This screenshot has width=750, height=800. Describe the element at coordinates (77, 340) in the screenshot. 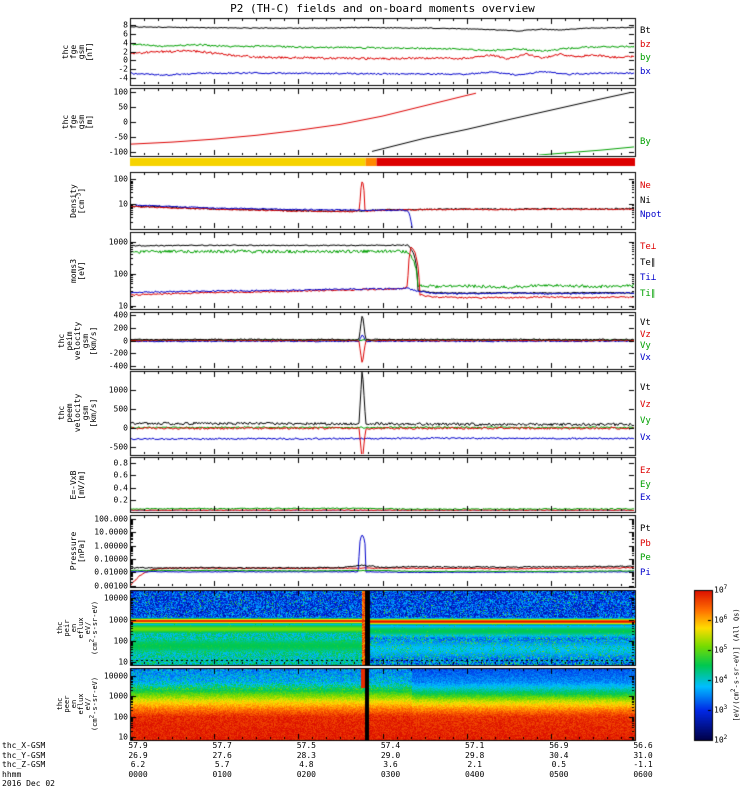

I see `ion_velocity-ylabel: thc peim velocity gsm [km/s]` at that location.